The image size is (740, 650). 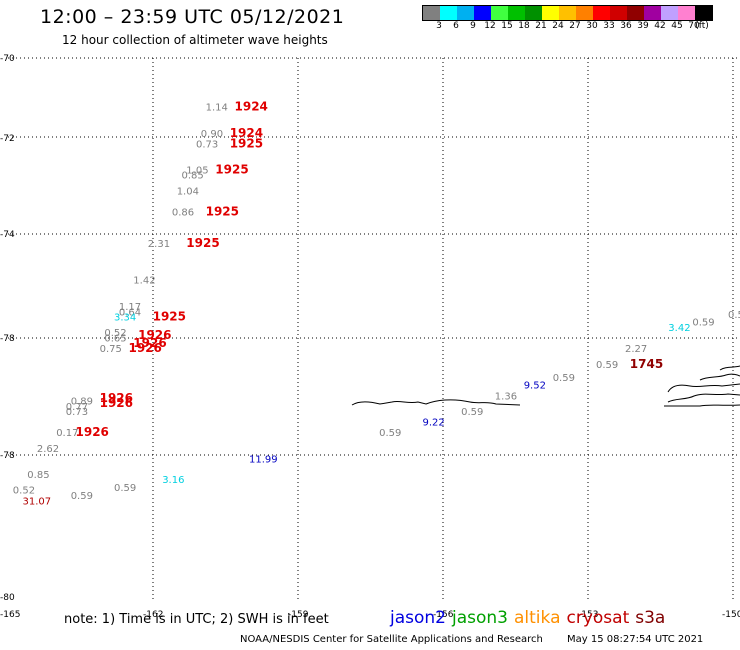 What do you see at coordinates (48, 449) in the screenshot?
I see `wave-height-label: 2.62` at bounding box center [48, 449].